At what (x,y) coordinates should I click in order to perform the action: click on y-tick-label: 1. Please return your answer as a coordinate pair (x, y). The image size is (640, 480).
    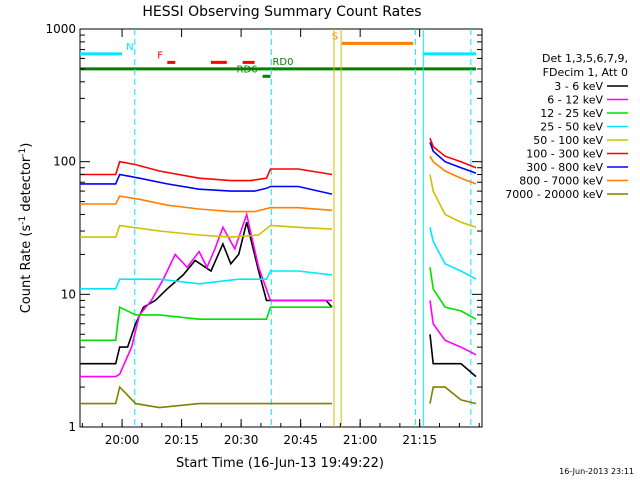
    Looking at the image, I should click on (72, 427).